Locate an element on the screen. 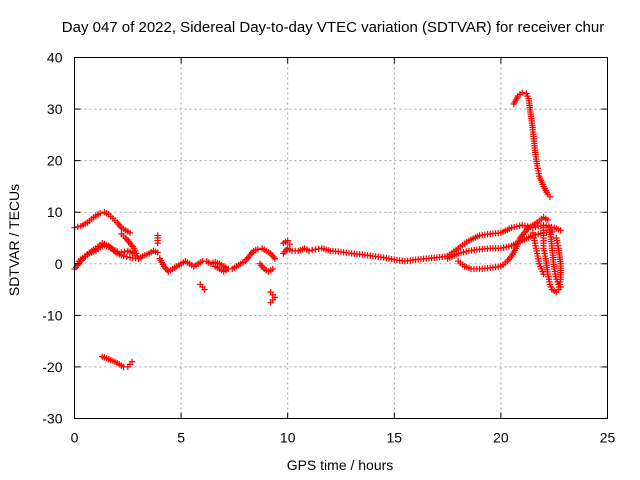 Image resolution: width=640 pixels, height=480 pixels. x-tick-label: 10 is located at coordinates (288, 438).